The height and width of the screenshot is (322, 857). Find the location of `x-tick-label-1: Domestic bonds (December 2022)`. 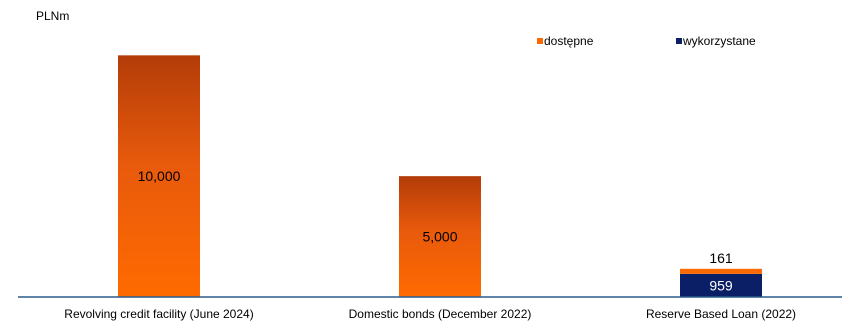

x-tick-label-1: Domestic bonds (December 2022) is located at coordinates (440, 314).